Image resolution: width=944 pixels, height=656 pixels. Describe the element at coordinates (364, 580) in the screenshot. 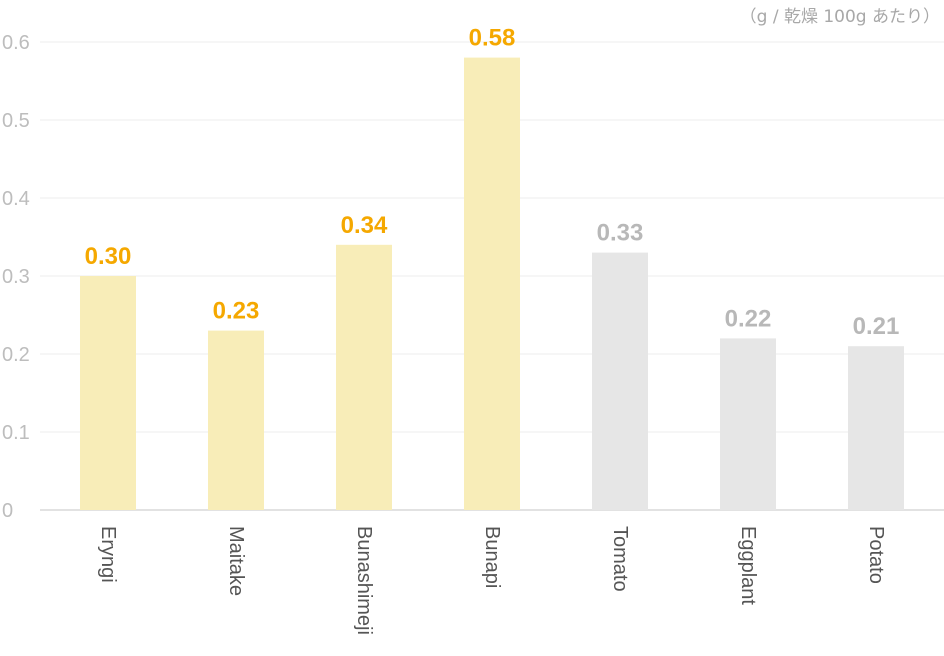

I see `category-label-bunashimeji: Bunashimeji` at that location.